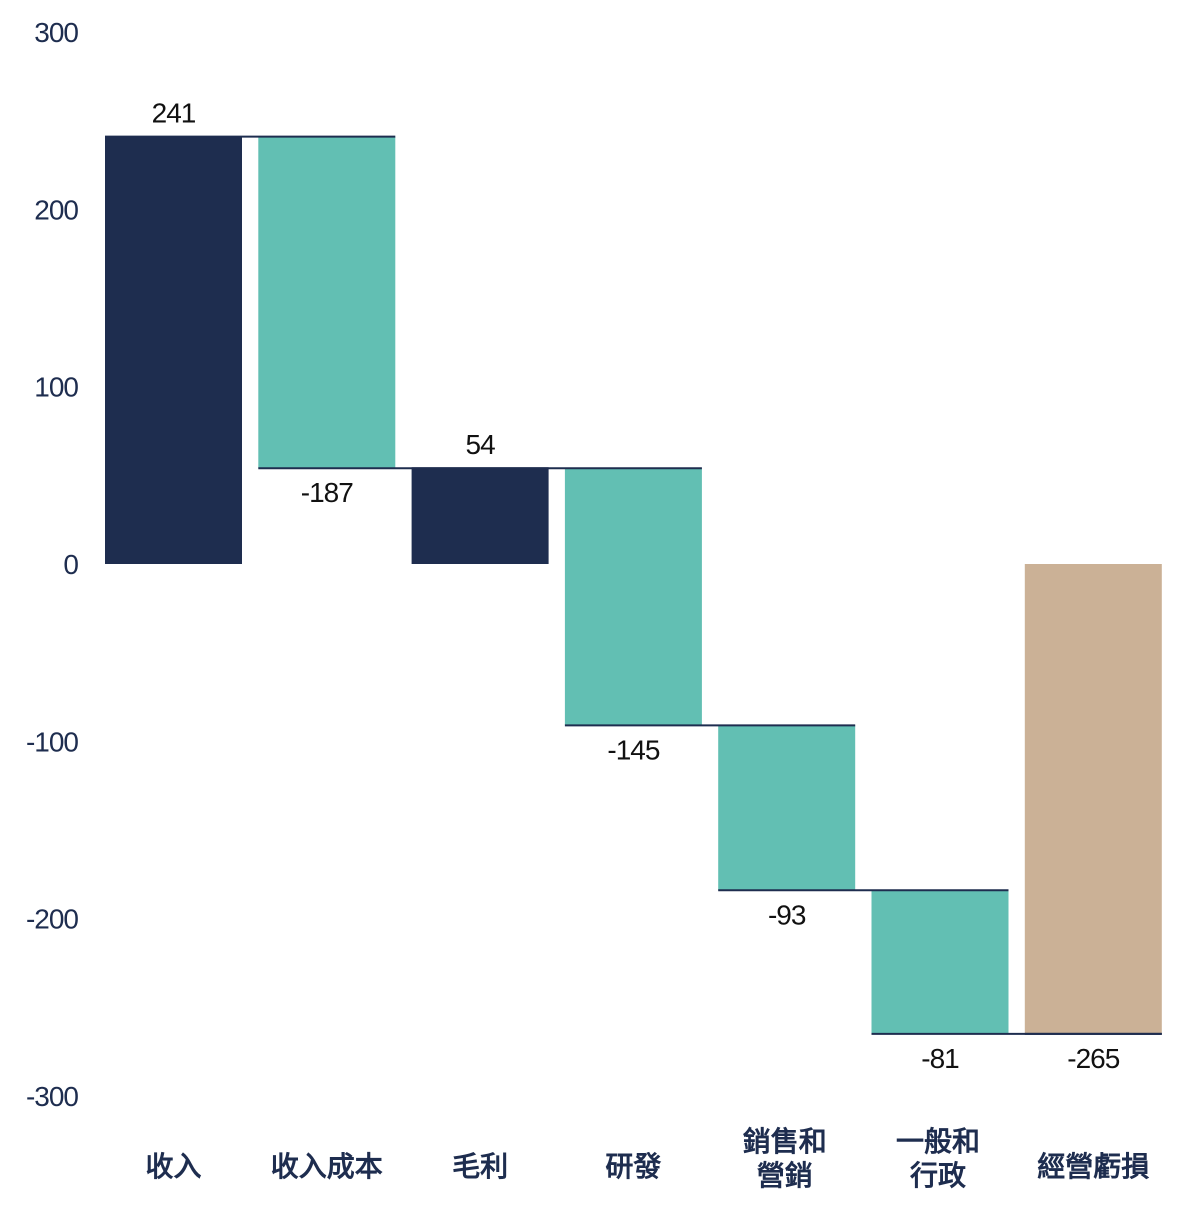 This screenshot has height=1219, width=1196. Describe the element at coordinates (52, 564) in the screenshot. I see `y-axis: 300 200 100 0 -100 -200 -300` at that location.